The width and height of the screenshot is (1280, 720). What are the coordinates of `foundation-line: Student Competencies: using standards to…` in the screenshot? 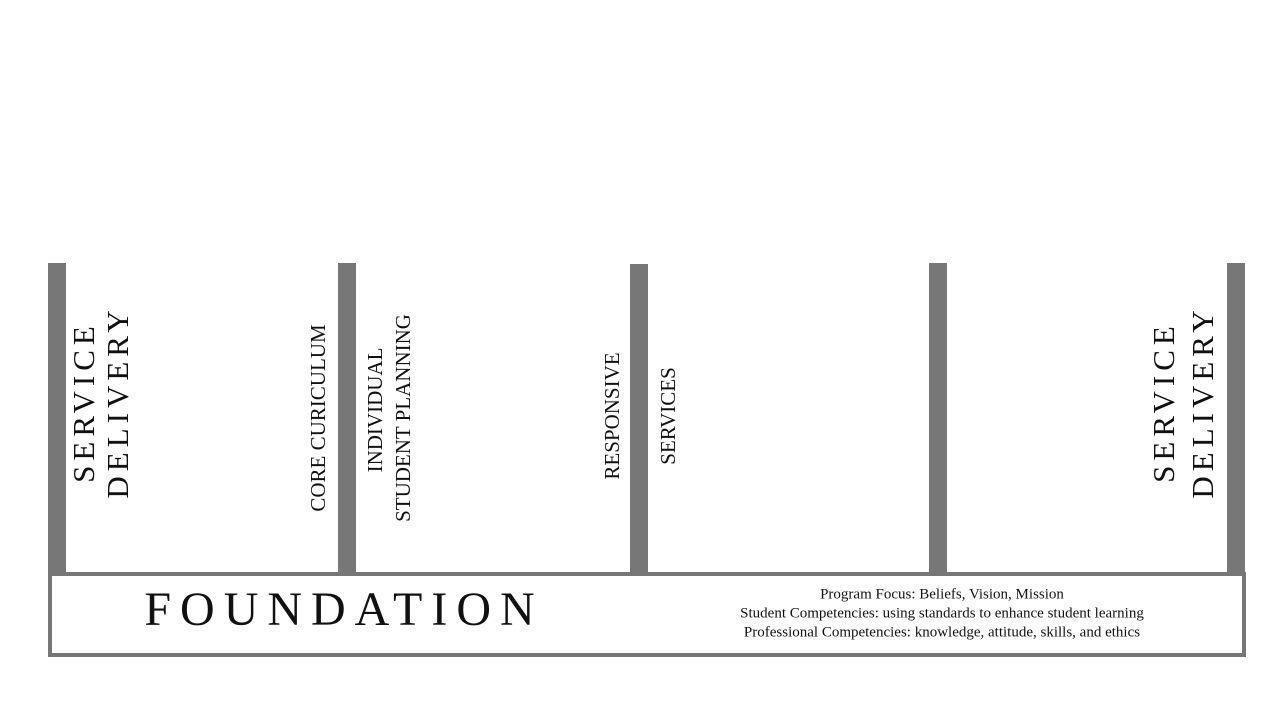 It's located at (942, 613).